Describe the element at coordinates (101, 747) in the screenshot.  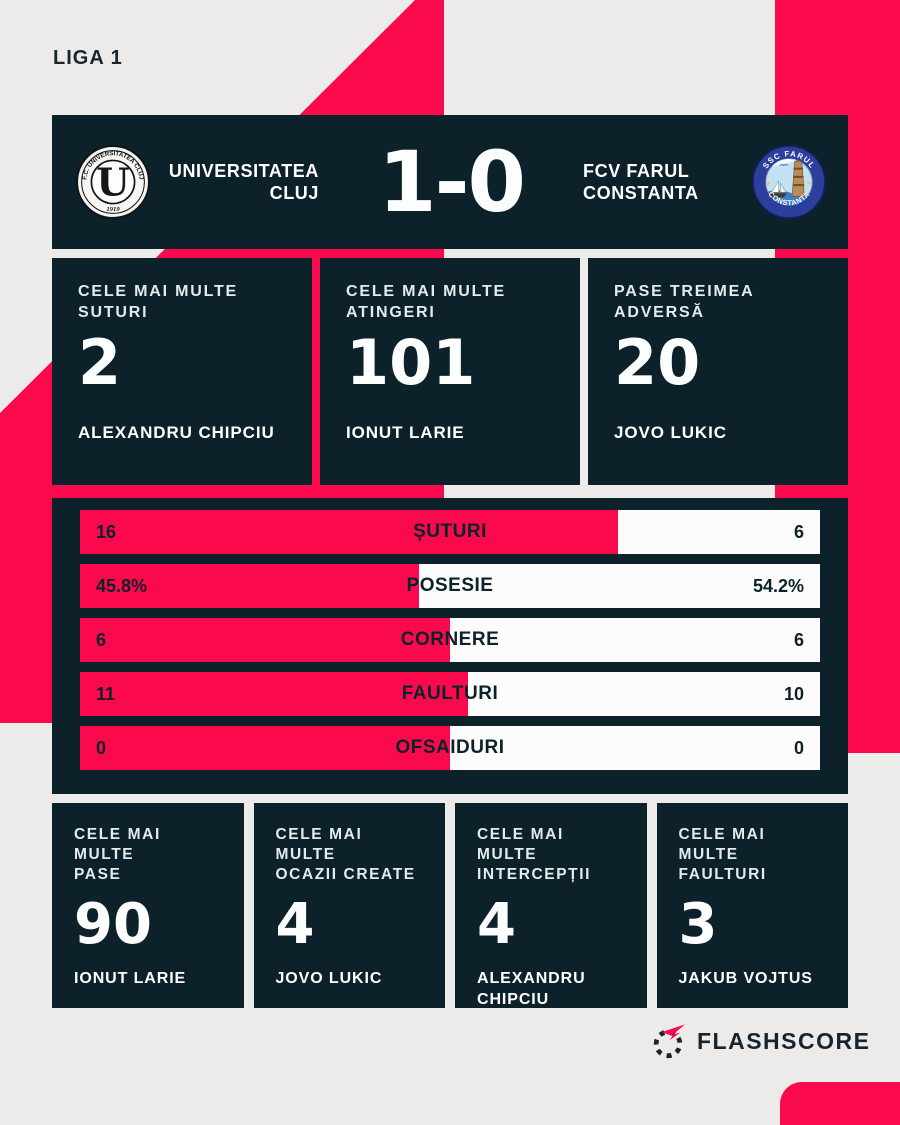
I see `home-value: 0` at that location.